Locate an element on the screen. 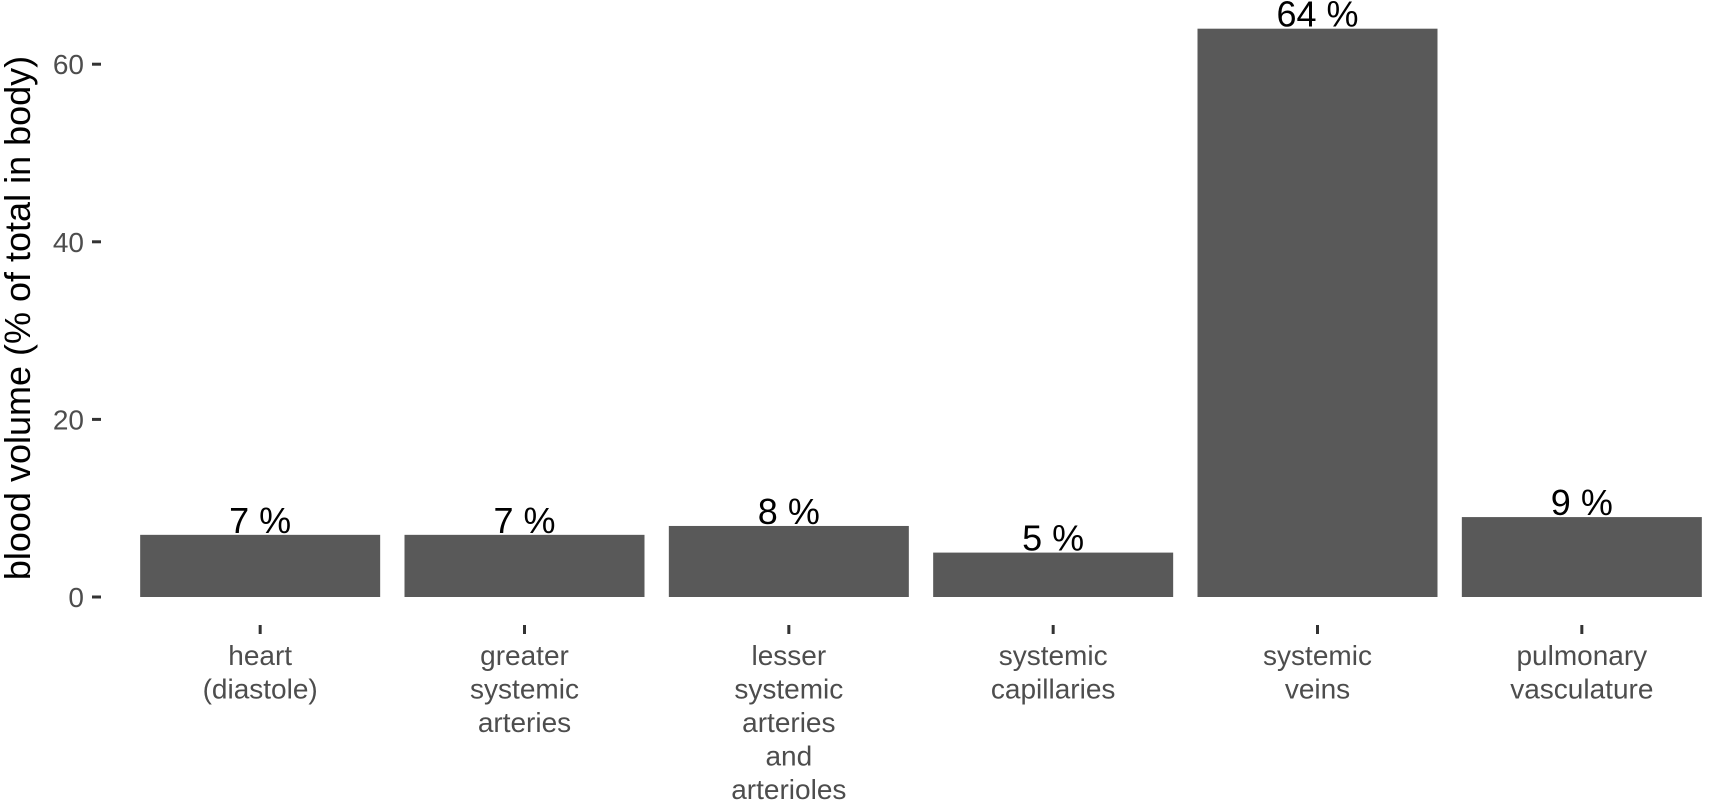 The width and height of the screenshot is (1714, 802). x-tick-label-line: greater is located at coordinates (524, 655).